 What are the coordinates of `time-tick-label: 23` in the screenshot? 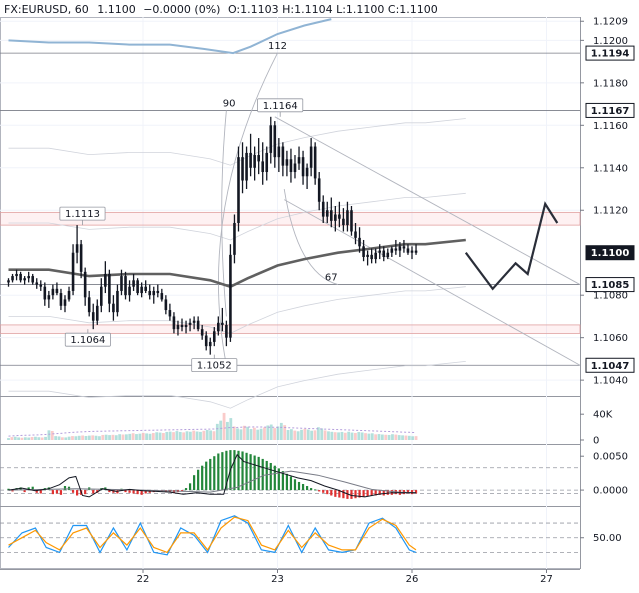 It's located at (277, 579).